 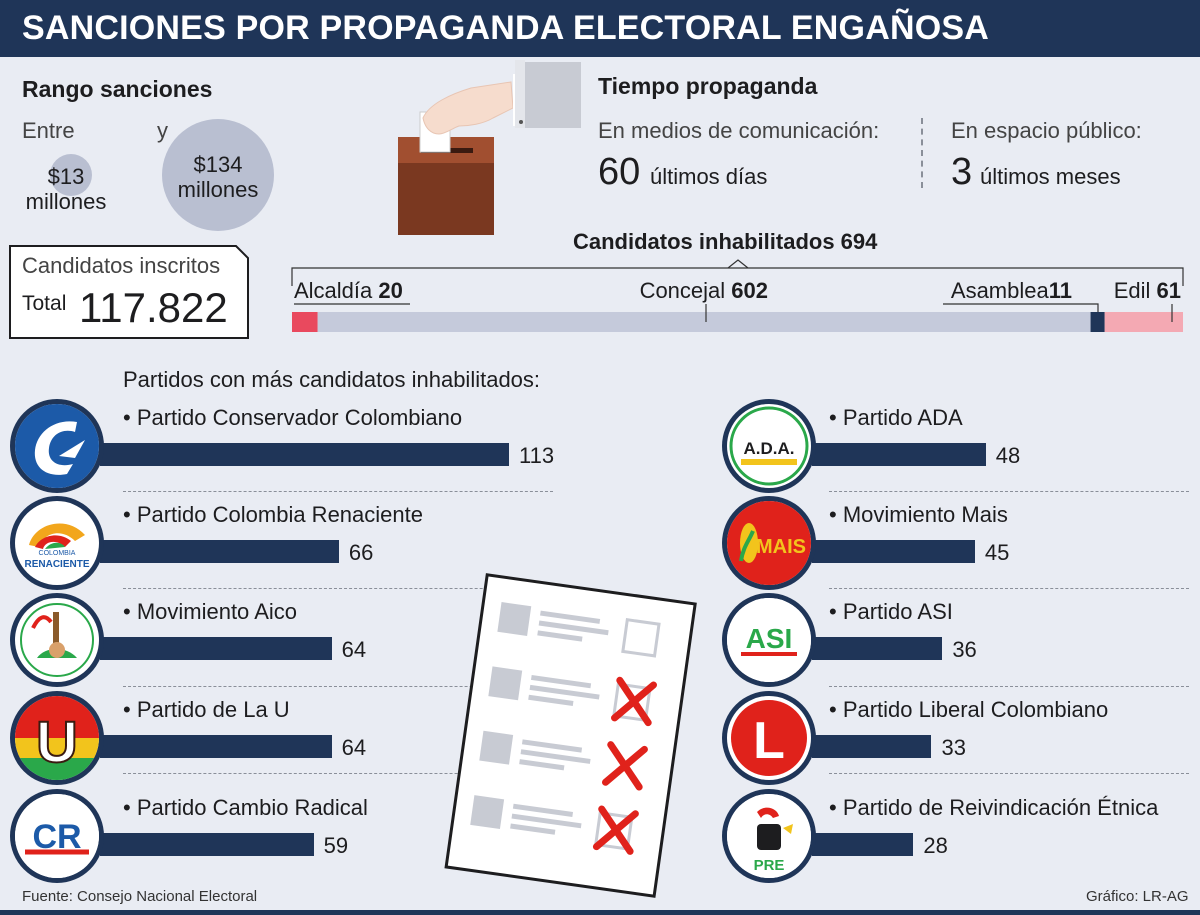 I want to click on party-bar-partido-de-reivindicacion-etnica, so click(x=863, y=844).